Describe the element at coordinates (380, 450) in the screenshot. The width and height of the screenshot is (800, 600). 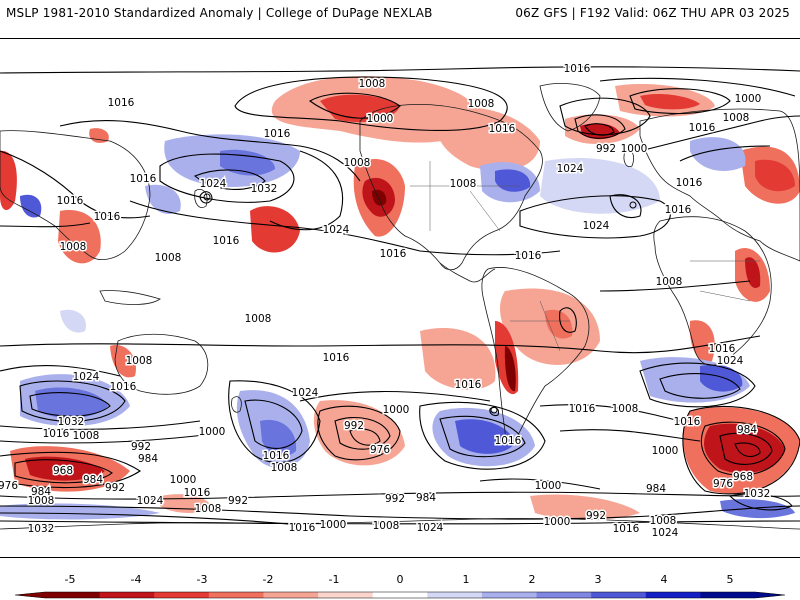
I see `contour-label: 976` at that location.